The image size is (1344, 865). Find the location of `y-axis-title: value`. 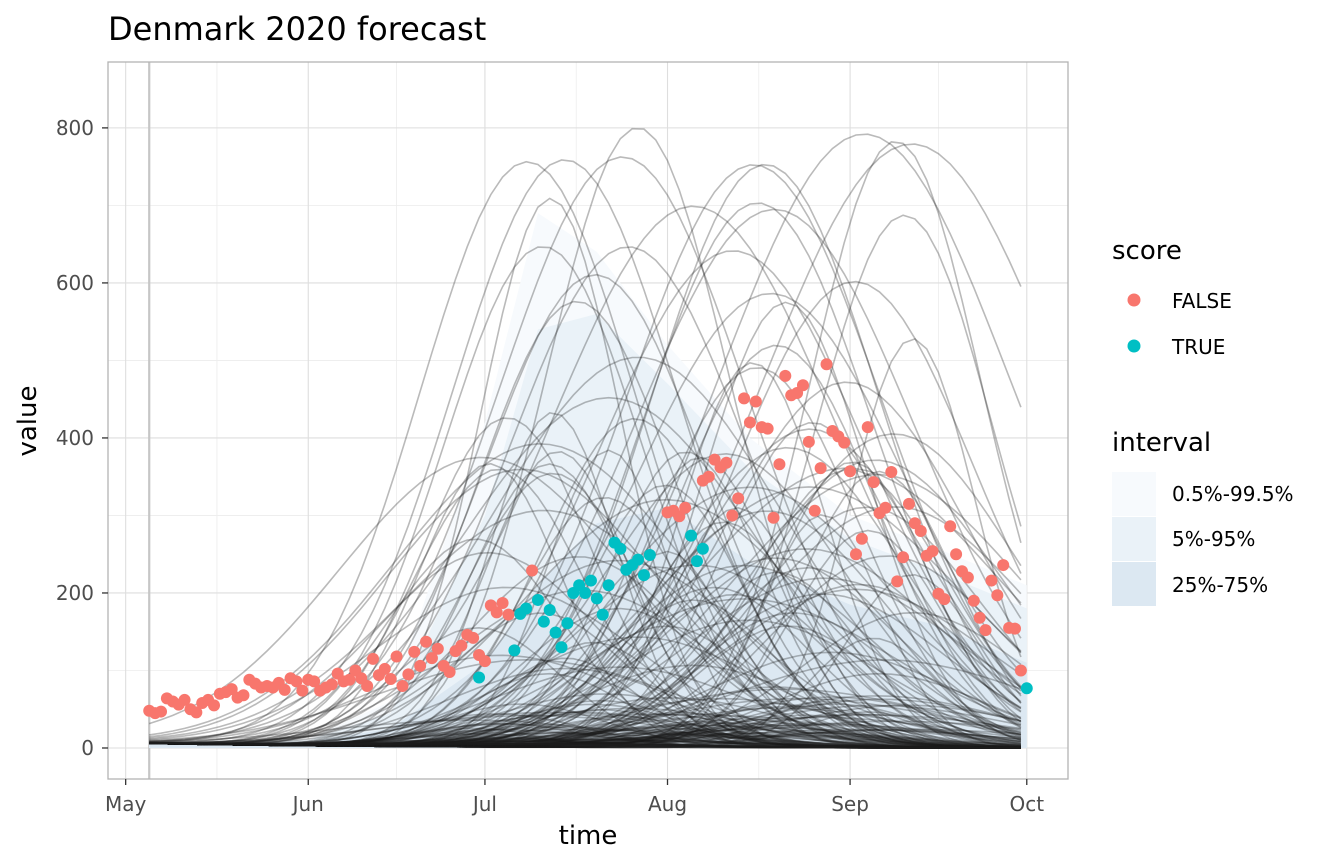

y-axis-title: value is located at coordinates (28, 420).